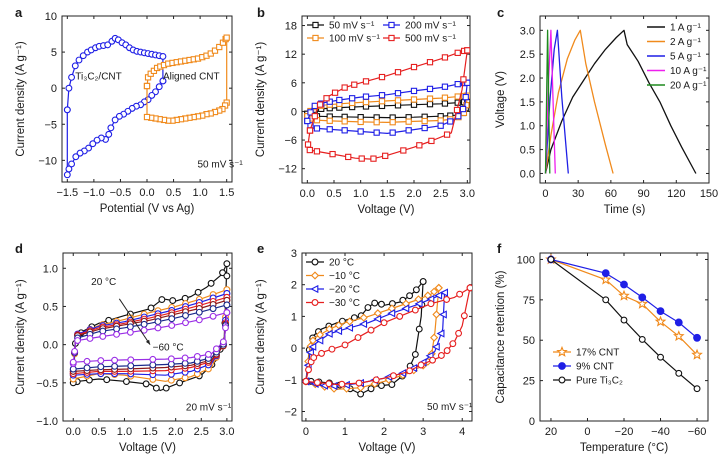 The width and height of the screenshot is (725, 469). What do you see at coordinates (500, 12) in the screenshot?
I see `panel-letter: c` at bounding box center [500, 12].